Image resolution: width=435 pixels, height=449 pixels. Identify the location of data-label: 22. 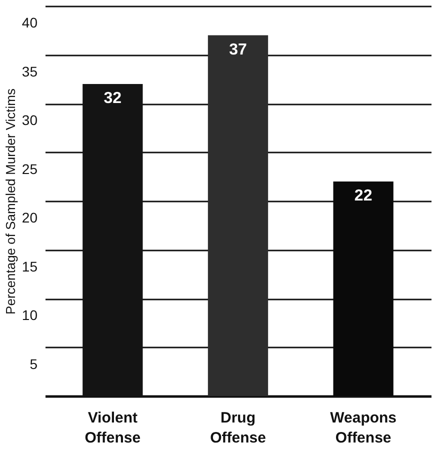
(363, 196).